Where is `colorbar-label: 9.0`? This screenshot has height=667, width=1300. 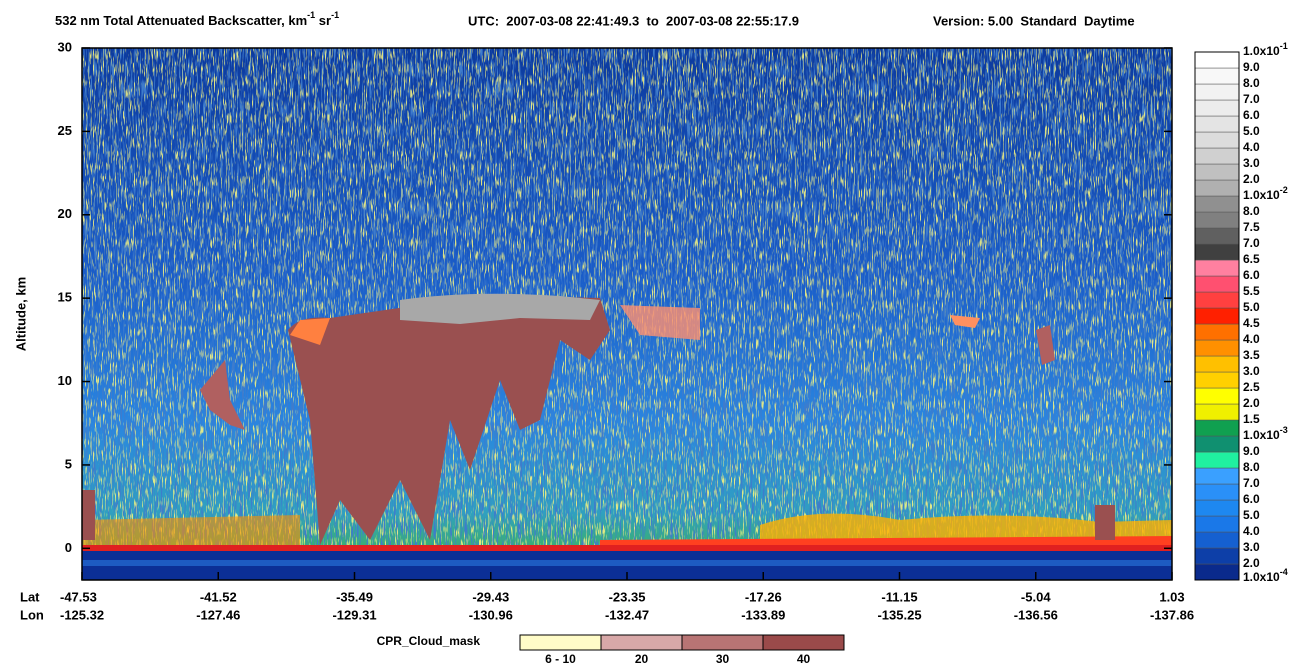
colorbar-label: 9.0 is located at coordinates (1251, 67).